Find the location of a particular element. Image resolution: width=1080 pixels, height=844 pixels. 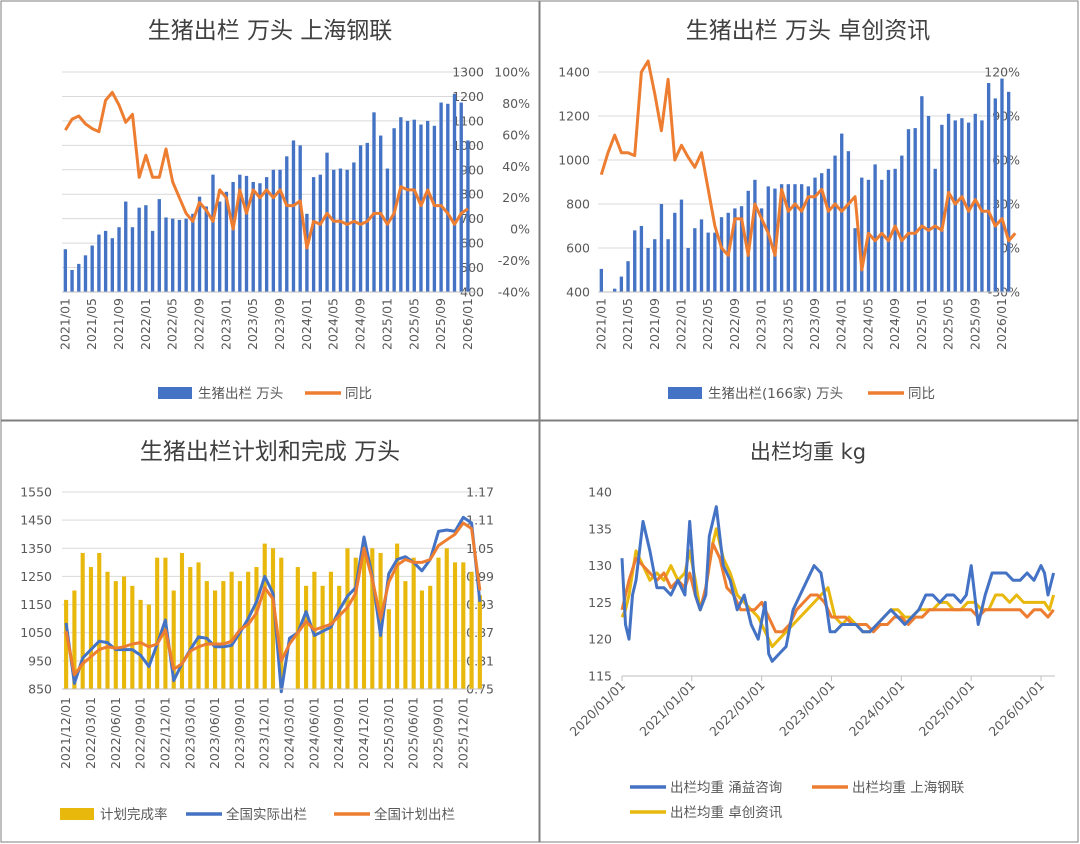

y-tick-2-2: 1000 is located at coordinates (574, 160).